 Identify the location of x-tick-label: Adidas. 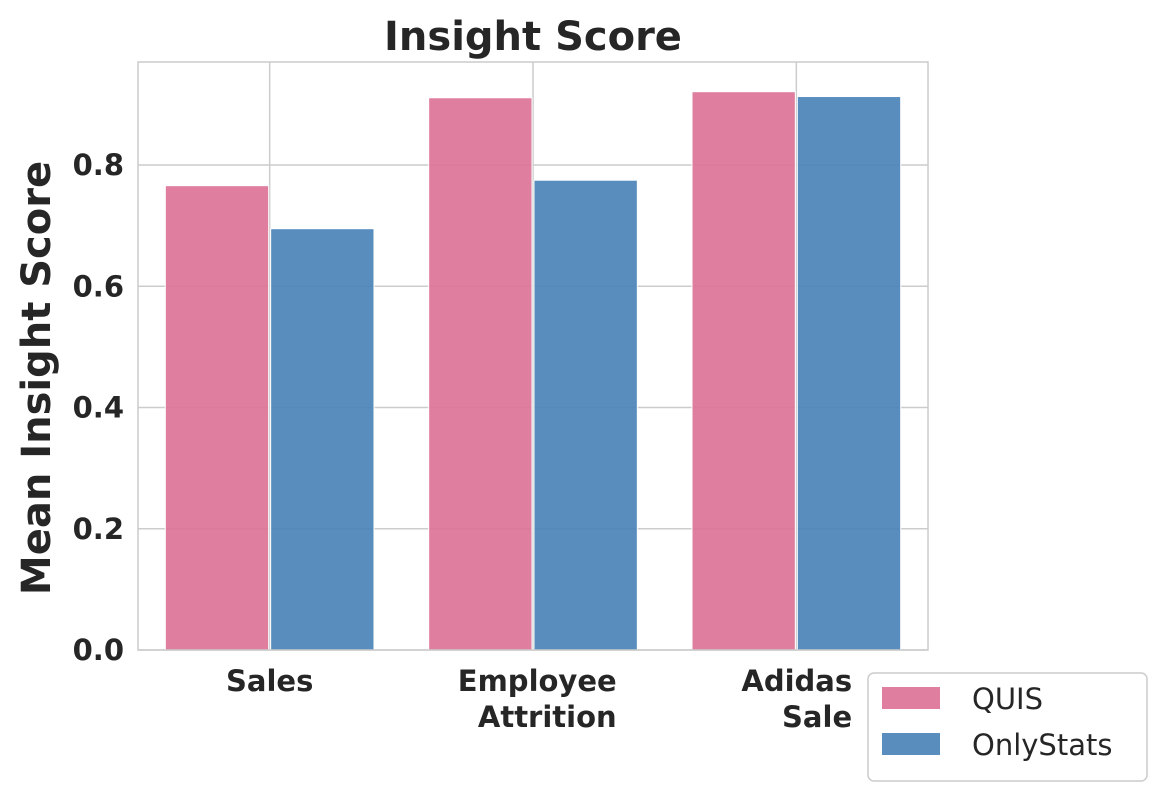
(796, 681).